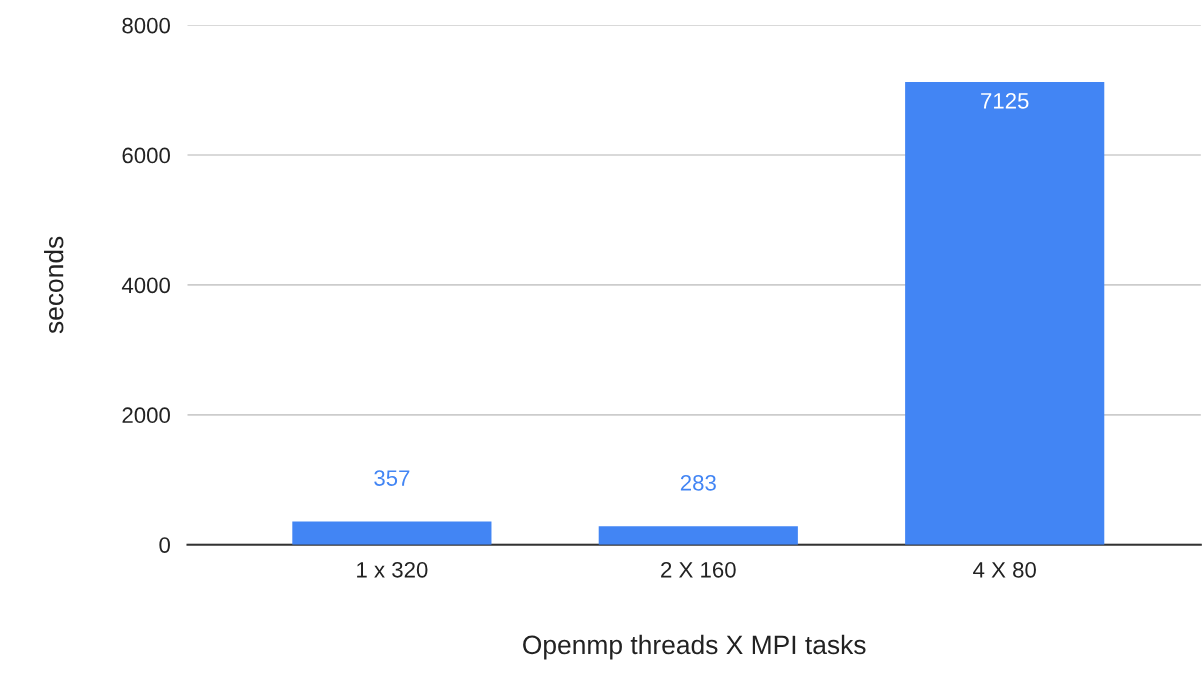 This screenshot has width=1202, height=680. What do you see at coordinates (698, 483) in the screenshot?
I see `data-label: 283` at bounding box center [698, 483].